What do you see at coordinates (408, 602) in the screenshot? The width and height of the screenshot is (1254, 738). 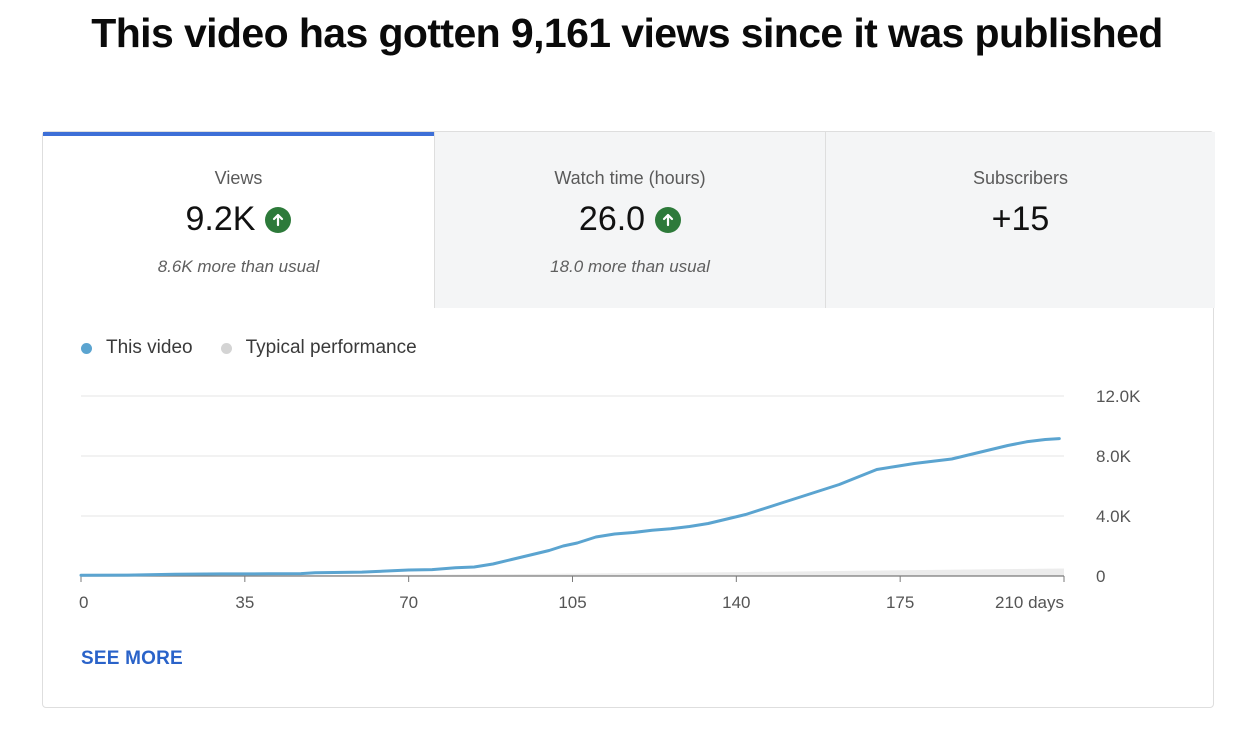 I see `x-tick-label: 70` at bounding box center [408, 602].